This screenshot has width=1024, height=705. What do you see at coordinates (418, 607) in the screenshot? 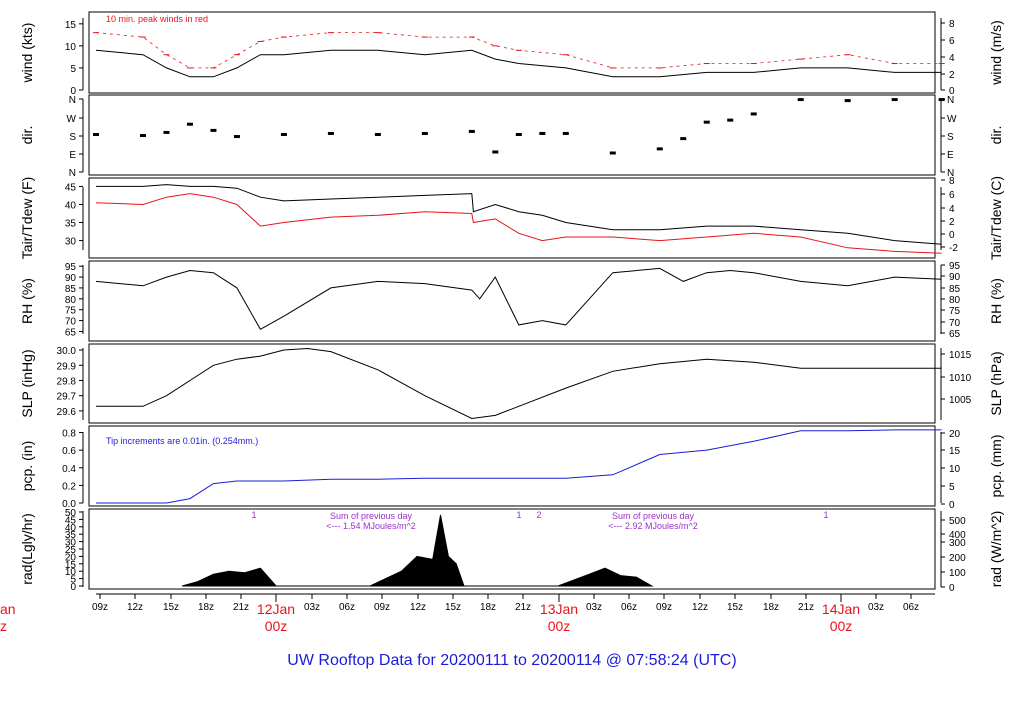
I see `time-tick-label: 12z` at bounding box center [418, 607].